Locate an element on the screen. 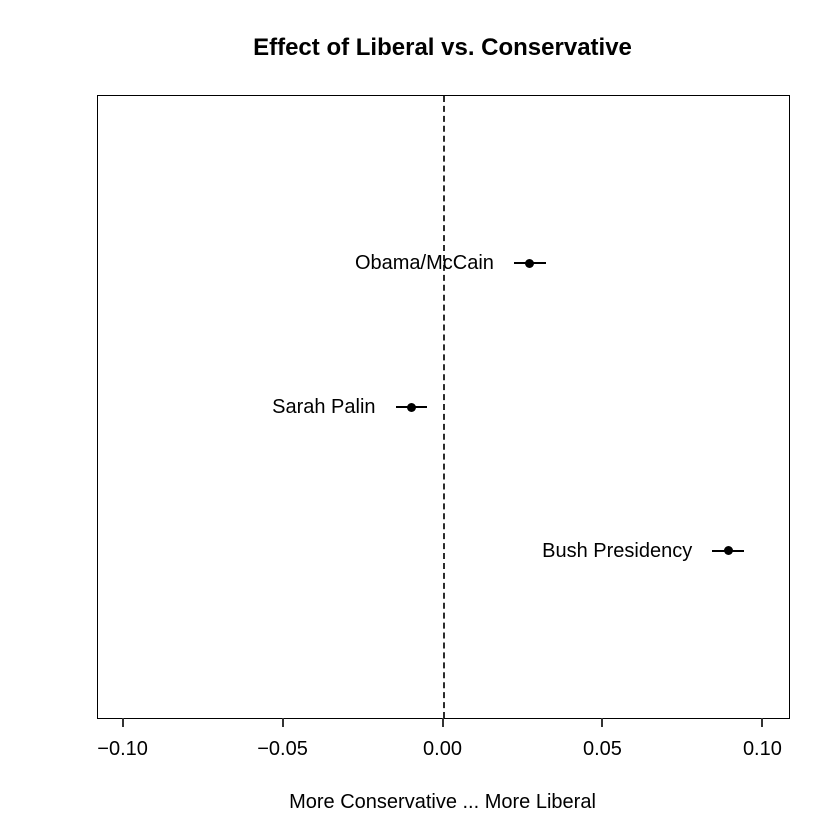  x-axis: −0.10 −0.05 0.00 0.05 0.10 is located at coordinates (418, 752).